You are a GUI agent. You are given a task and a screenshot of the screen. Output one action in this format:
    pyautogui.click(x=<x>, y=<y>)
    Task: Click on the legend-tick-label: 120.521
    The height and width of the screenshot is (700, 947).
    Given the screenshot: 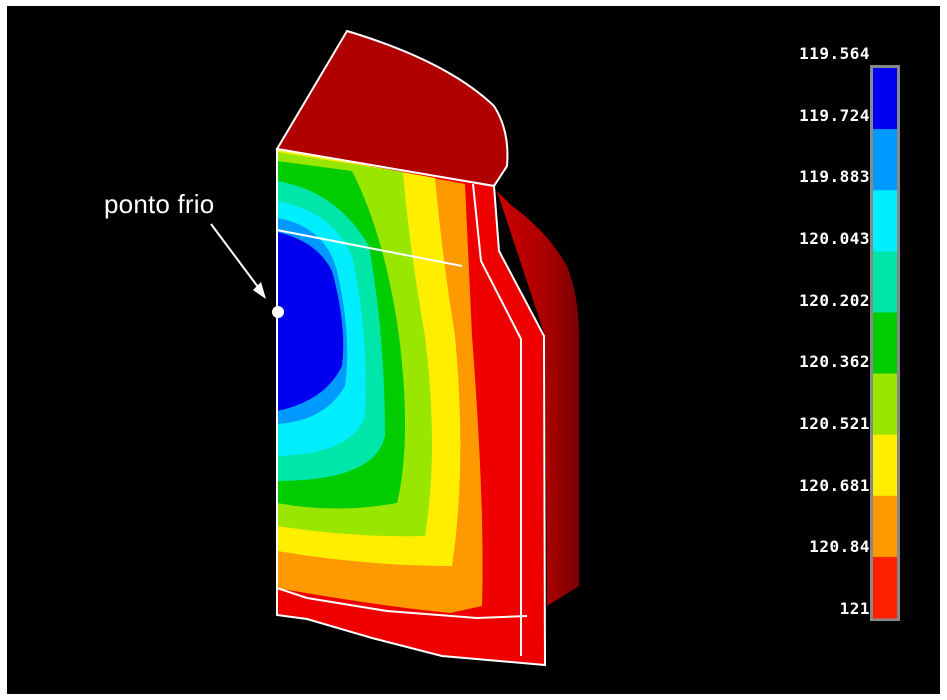 What is the action you would take?
    pyautogui.click(x=834, y=423)
    